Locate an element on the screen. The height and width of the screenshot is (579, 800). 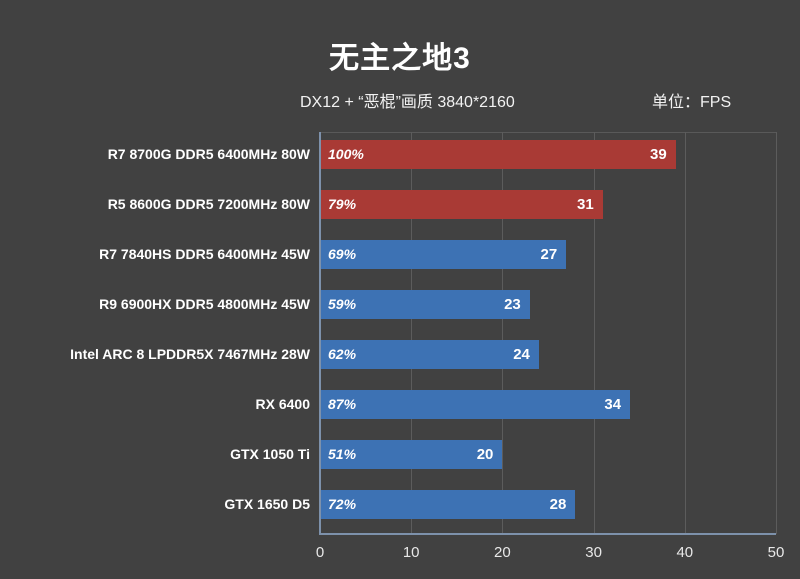
bar-row: 79% 31 is located at coordinates (461, 204).